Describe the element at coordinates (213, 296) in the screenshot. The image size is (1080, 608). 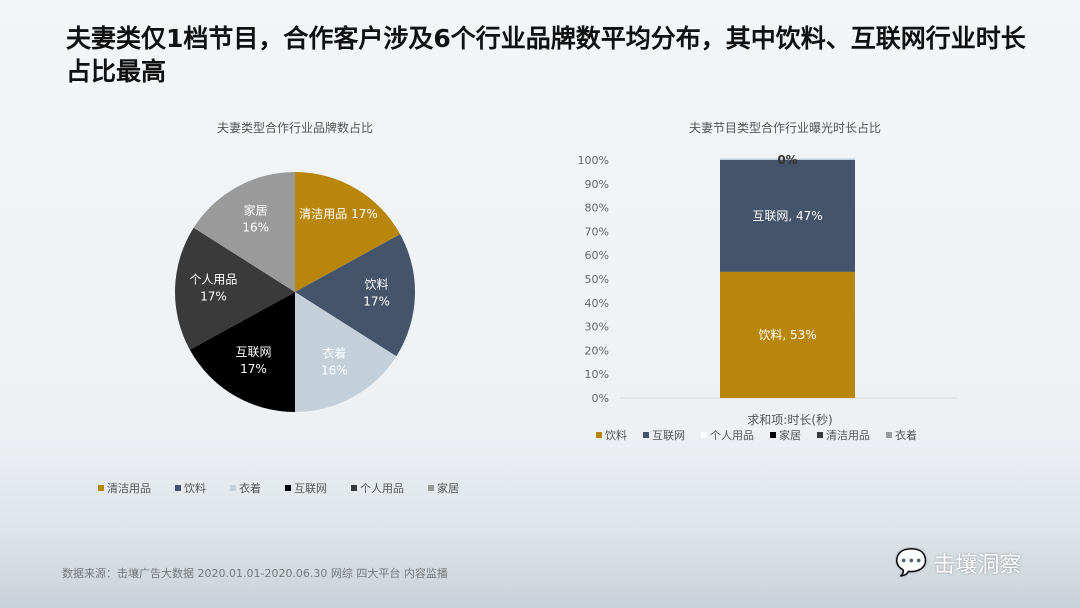
I see `pie-value-4: 17%` at that location.